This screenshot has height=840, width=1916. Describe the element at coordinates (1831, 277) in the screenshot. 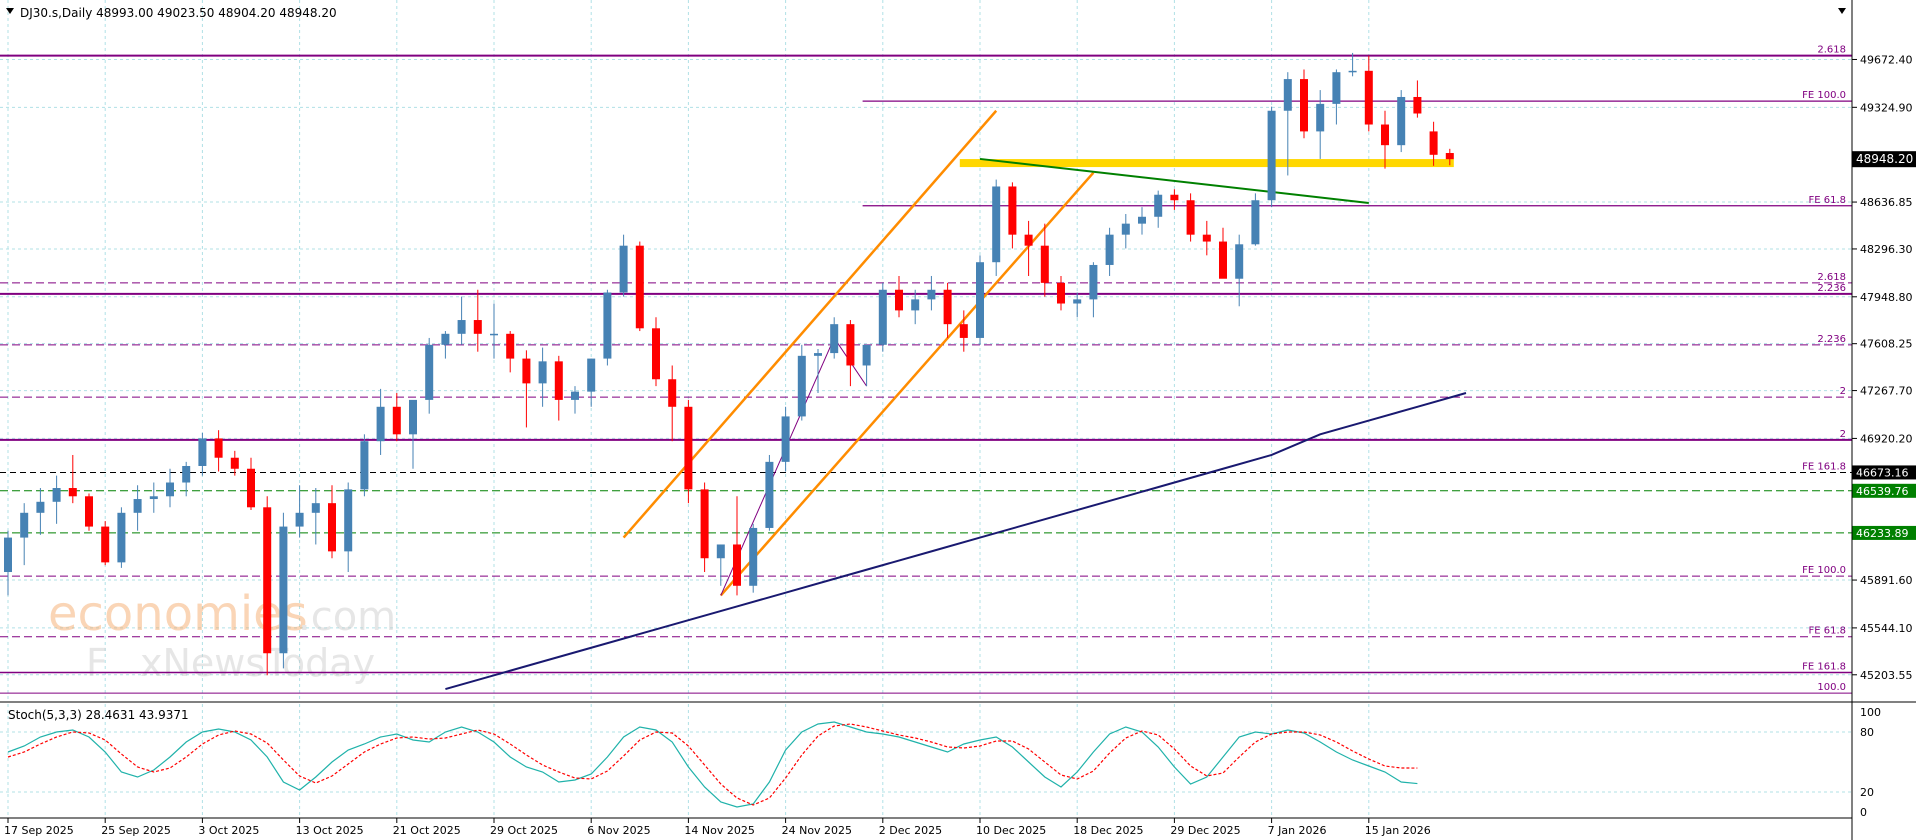

I see `level-label: 2.618` at that location.